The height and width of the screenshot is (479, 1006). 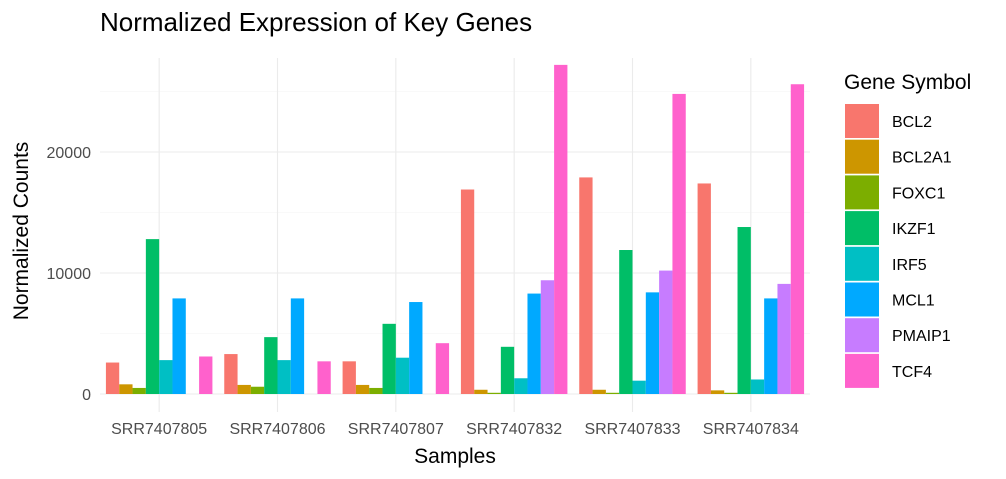 What do you see at coordinates (86, 395) in the screenshot?
I see `y-tick-label: 0` at bounding box center [86, 395].